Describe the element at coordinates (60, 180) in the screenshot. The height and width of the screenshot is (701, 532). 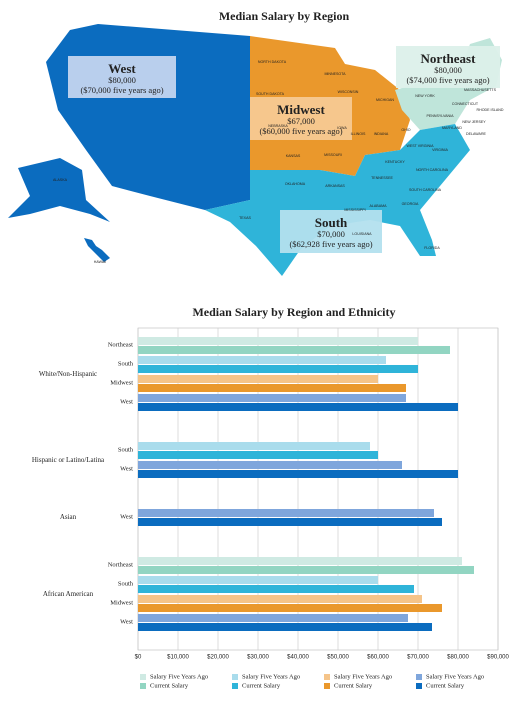
I see `state-label: ALASKA` at that location.